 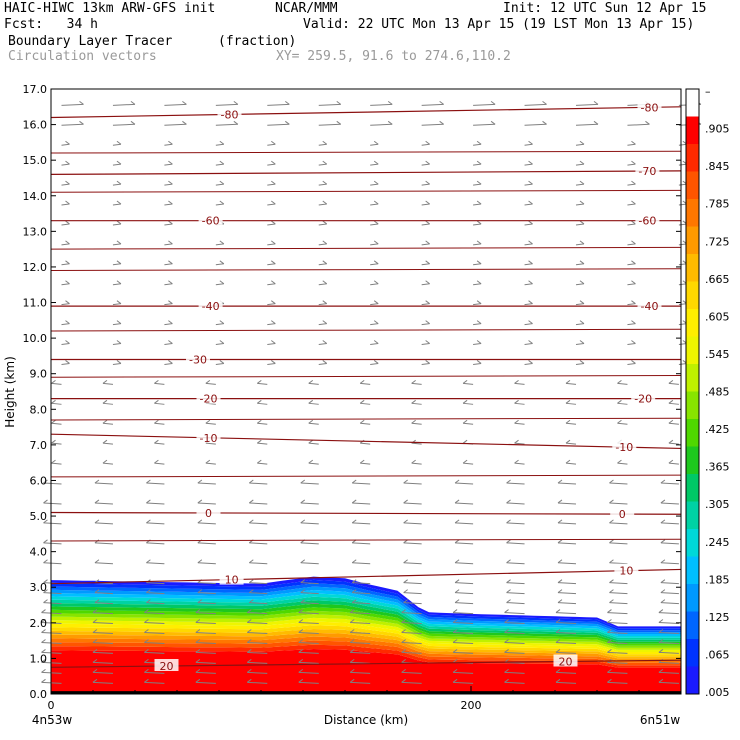 What do you see at coordinates (208, 513) in the screenshot?
I see `contour-label: 0` at bounding box center [208, 513].